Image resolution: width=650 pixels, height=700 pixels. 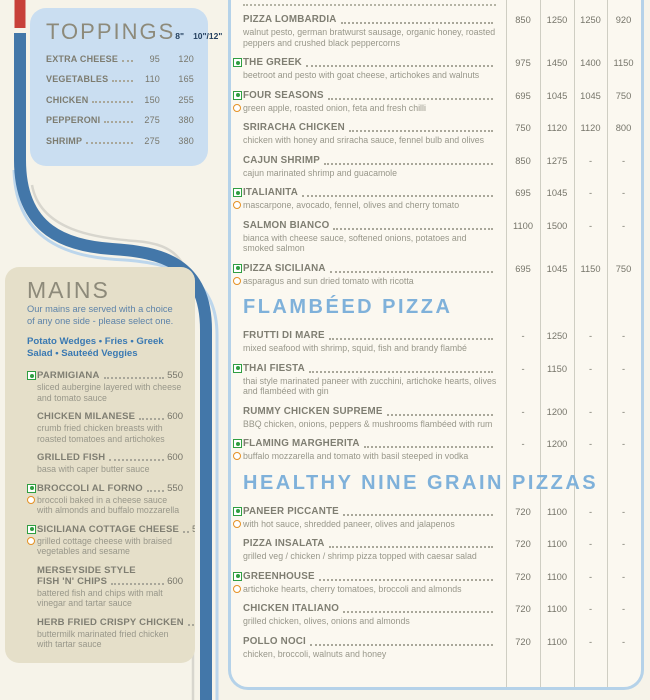 What do you see at coordinates (291, 608) in the screenshot?
I see `pizza-name: CHICKEN ITALIANO` at bounding box center [291, 608].